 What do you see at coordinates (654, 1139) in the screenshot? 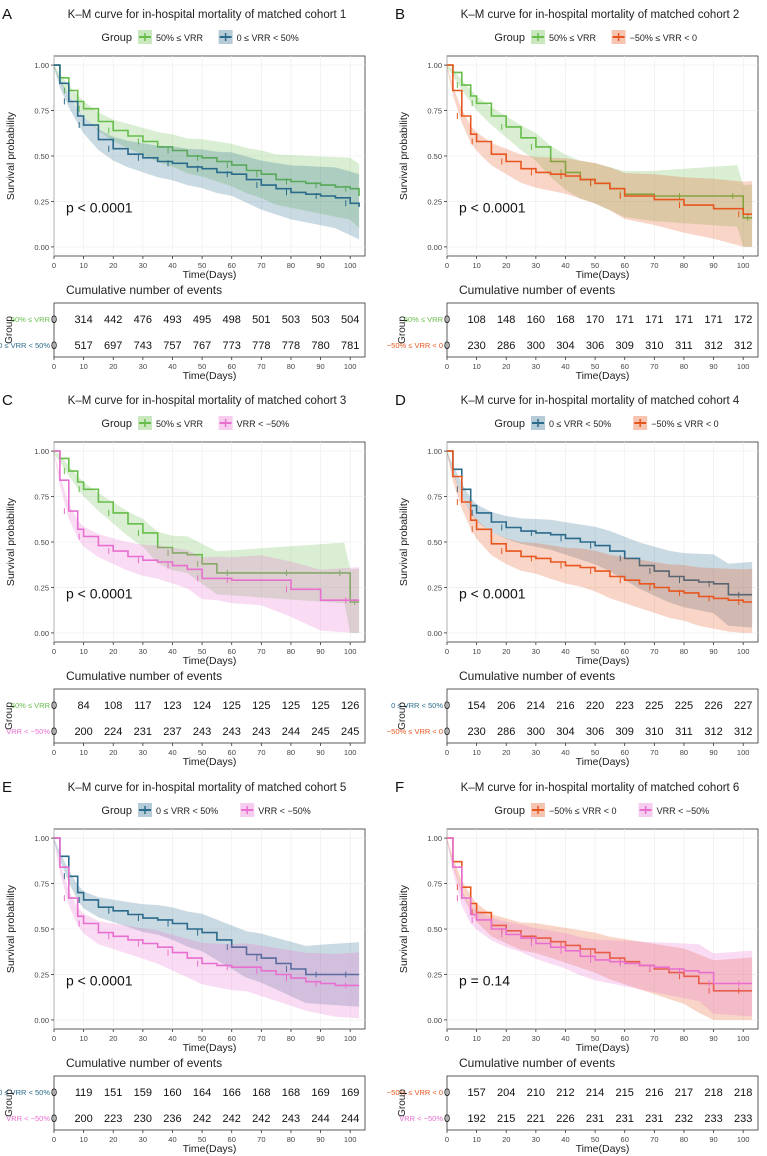
I see `table-x-tick-label: 70` at bounding box center [654, 1139].